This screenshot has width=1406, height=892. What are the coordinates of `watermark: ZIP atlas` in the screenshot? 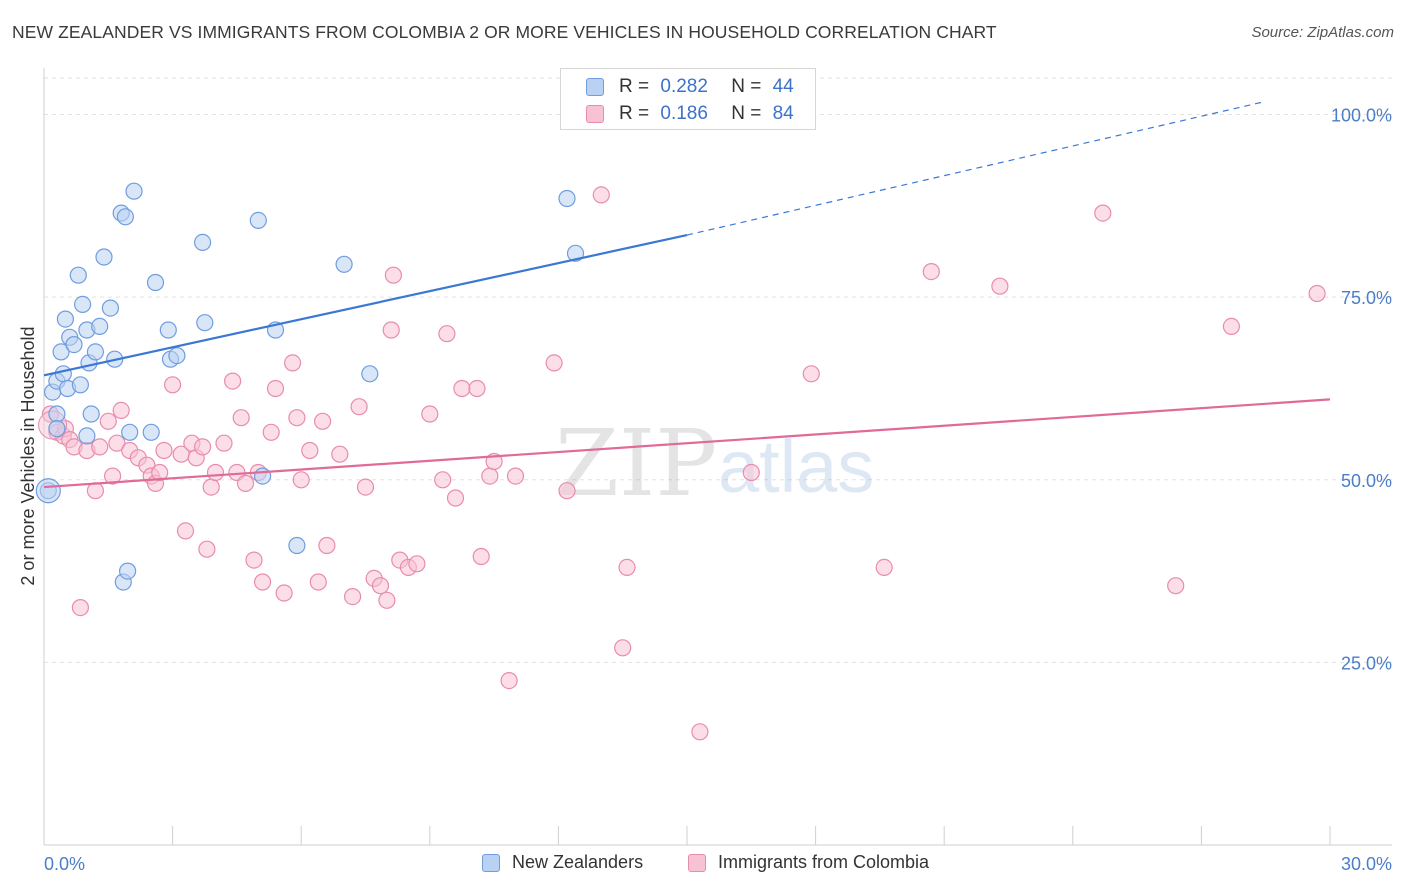 It's located at (714, 463).